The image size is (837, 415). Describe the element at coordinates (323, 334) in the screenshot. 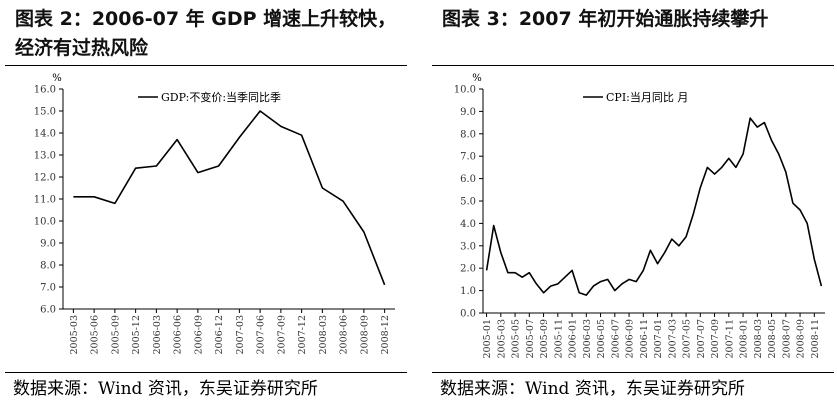

I see `gdp-x-tick-label: 2008-03` at that location.